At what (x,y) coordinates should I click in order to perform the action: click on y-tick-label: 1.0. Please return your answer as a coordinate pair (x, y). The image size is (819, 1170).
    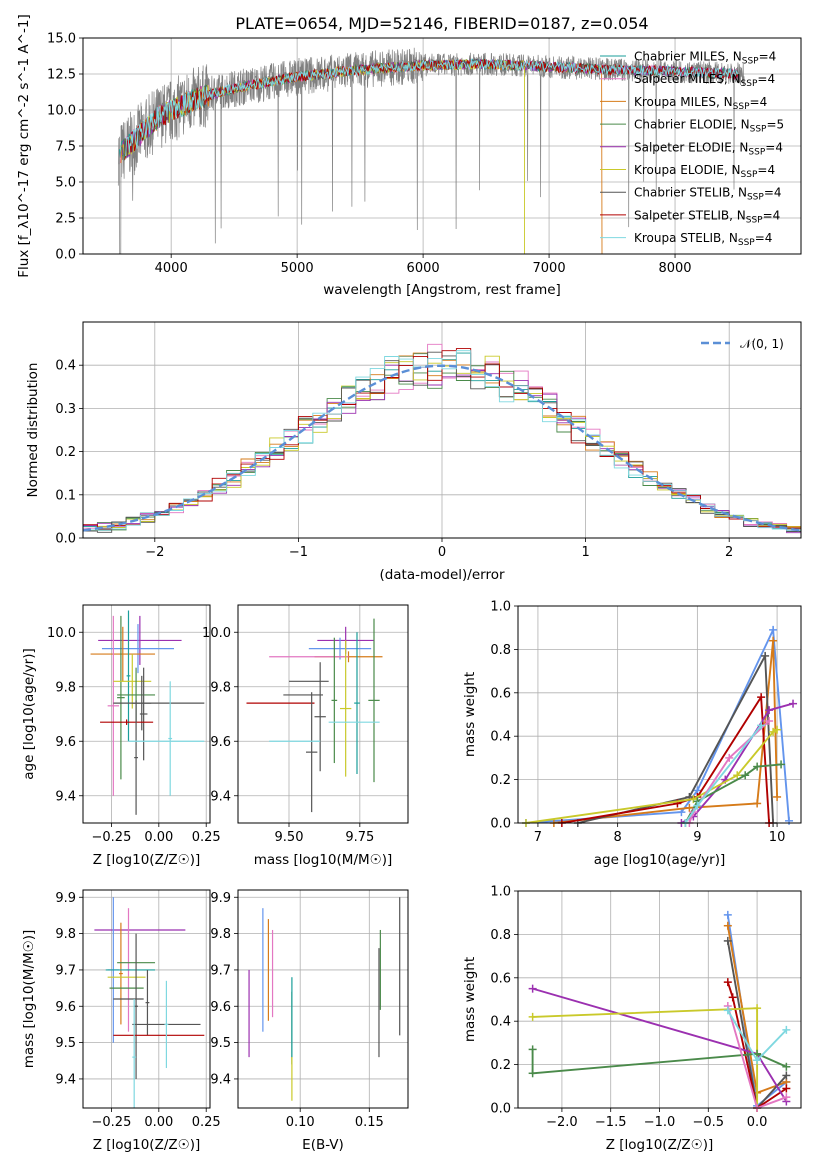
    Looking at the image, I should click on (500, 892).